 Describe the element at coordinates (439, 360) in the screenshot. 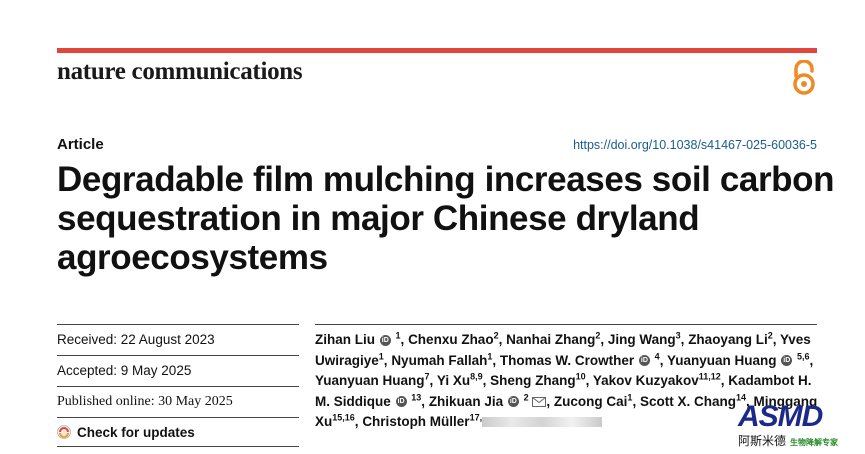

I see `author-name: Nyumah Fallah` at that location.